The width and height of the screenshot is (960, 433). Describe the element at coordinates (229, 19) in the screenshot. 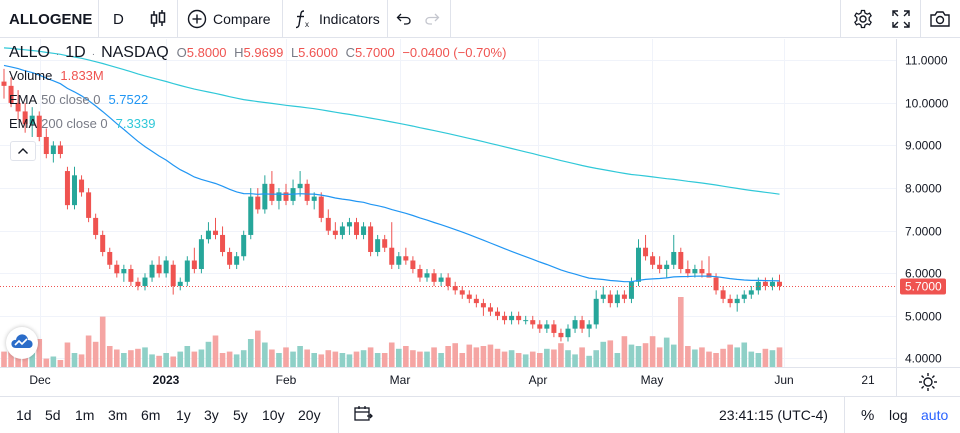

I see `compare-button: Compare` at that location.